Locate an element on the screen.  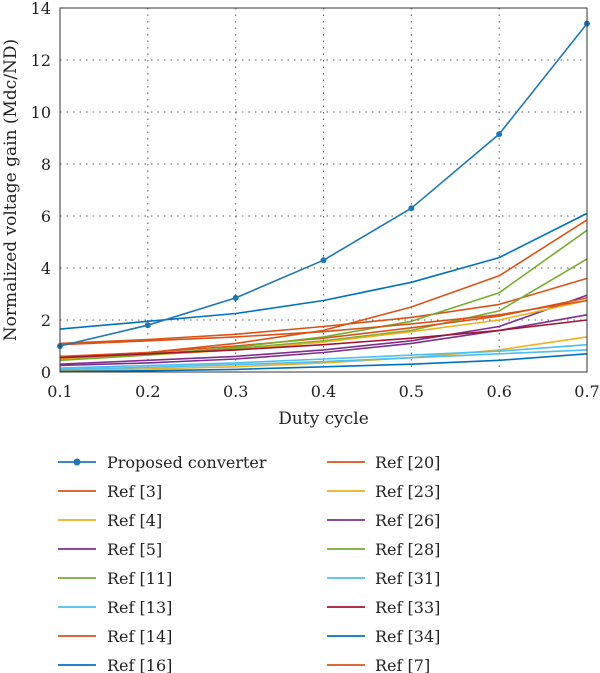
legend-item: Ref [28] is located at coordinates (383, 549).